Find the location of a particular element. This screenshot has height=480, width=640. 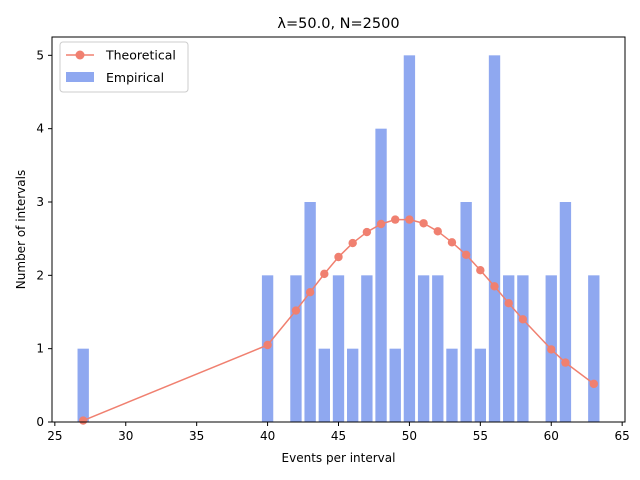

x-tick-label-40: 40 is located at coordinates (267, 436).